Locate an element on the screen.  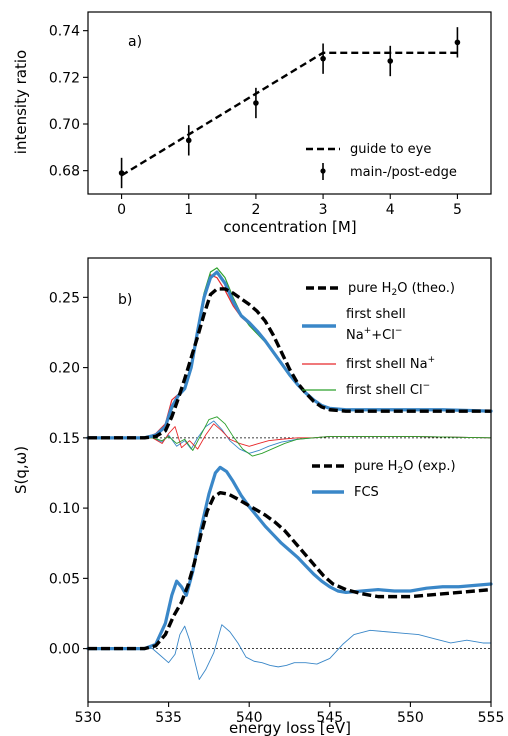
panel-b-y-axis-label: S(q,ω) is located at coordinates (21, 470).